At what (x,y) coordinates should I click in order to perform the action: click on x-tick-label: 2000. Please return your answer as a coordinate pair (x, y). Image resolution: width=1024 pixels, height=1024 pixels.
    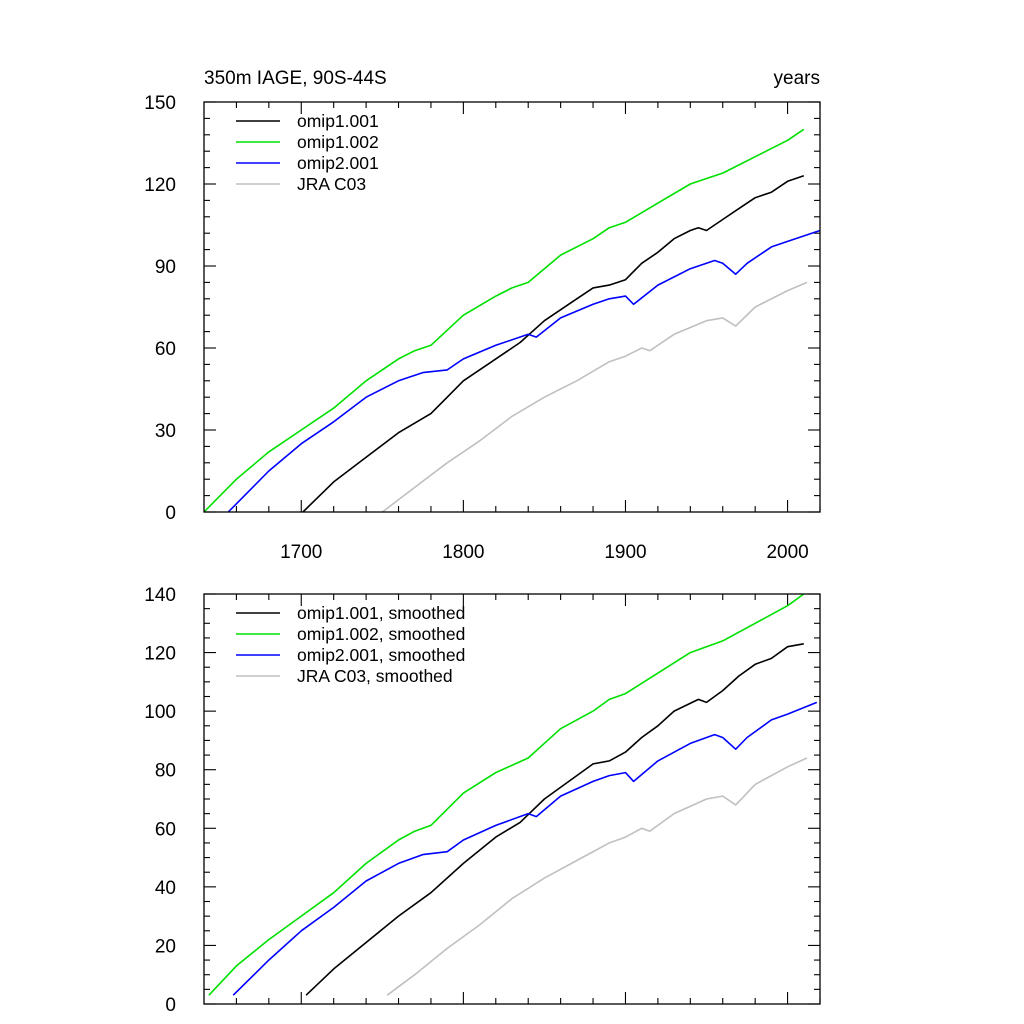
    Looking at the image, I should click on (787, 552).